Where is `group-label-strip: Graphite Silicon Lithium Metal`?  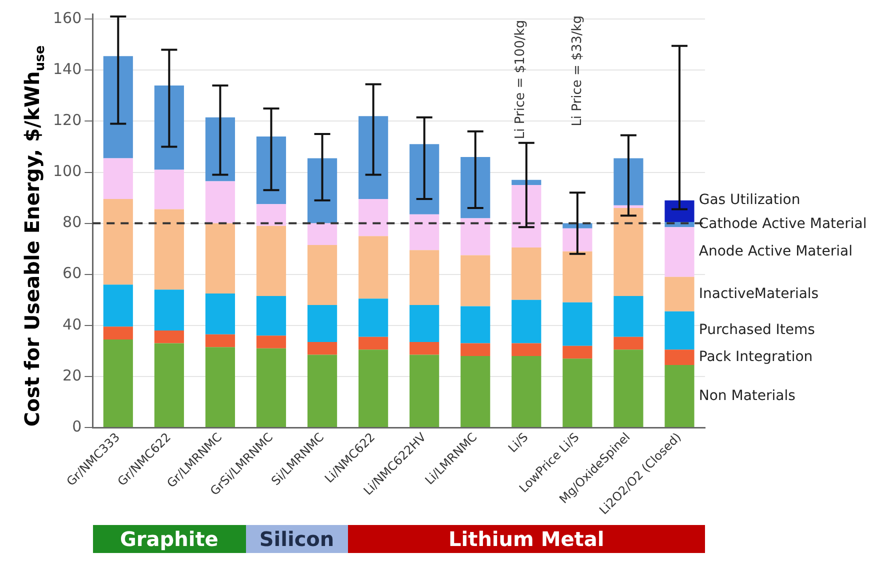 group-label-strip: Graphite Silicon Lithium Metal is located at coordinates (398, 539).